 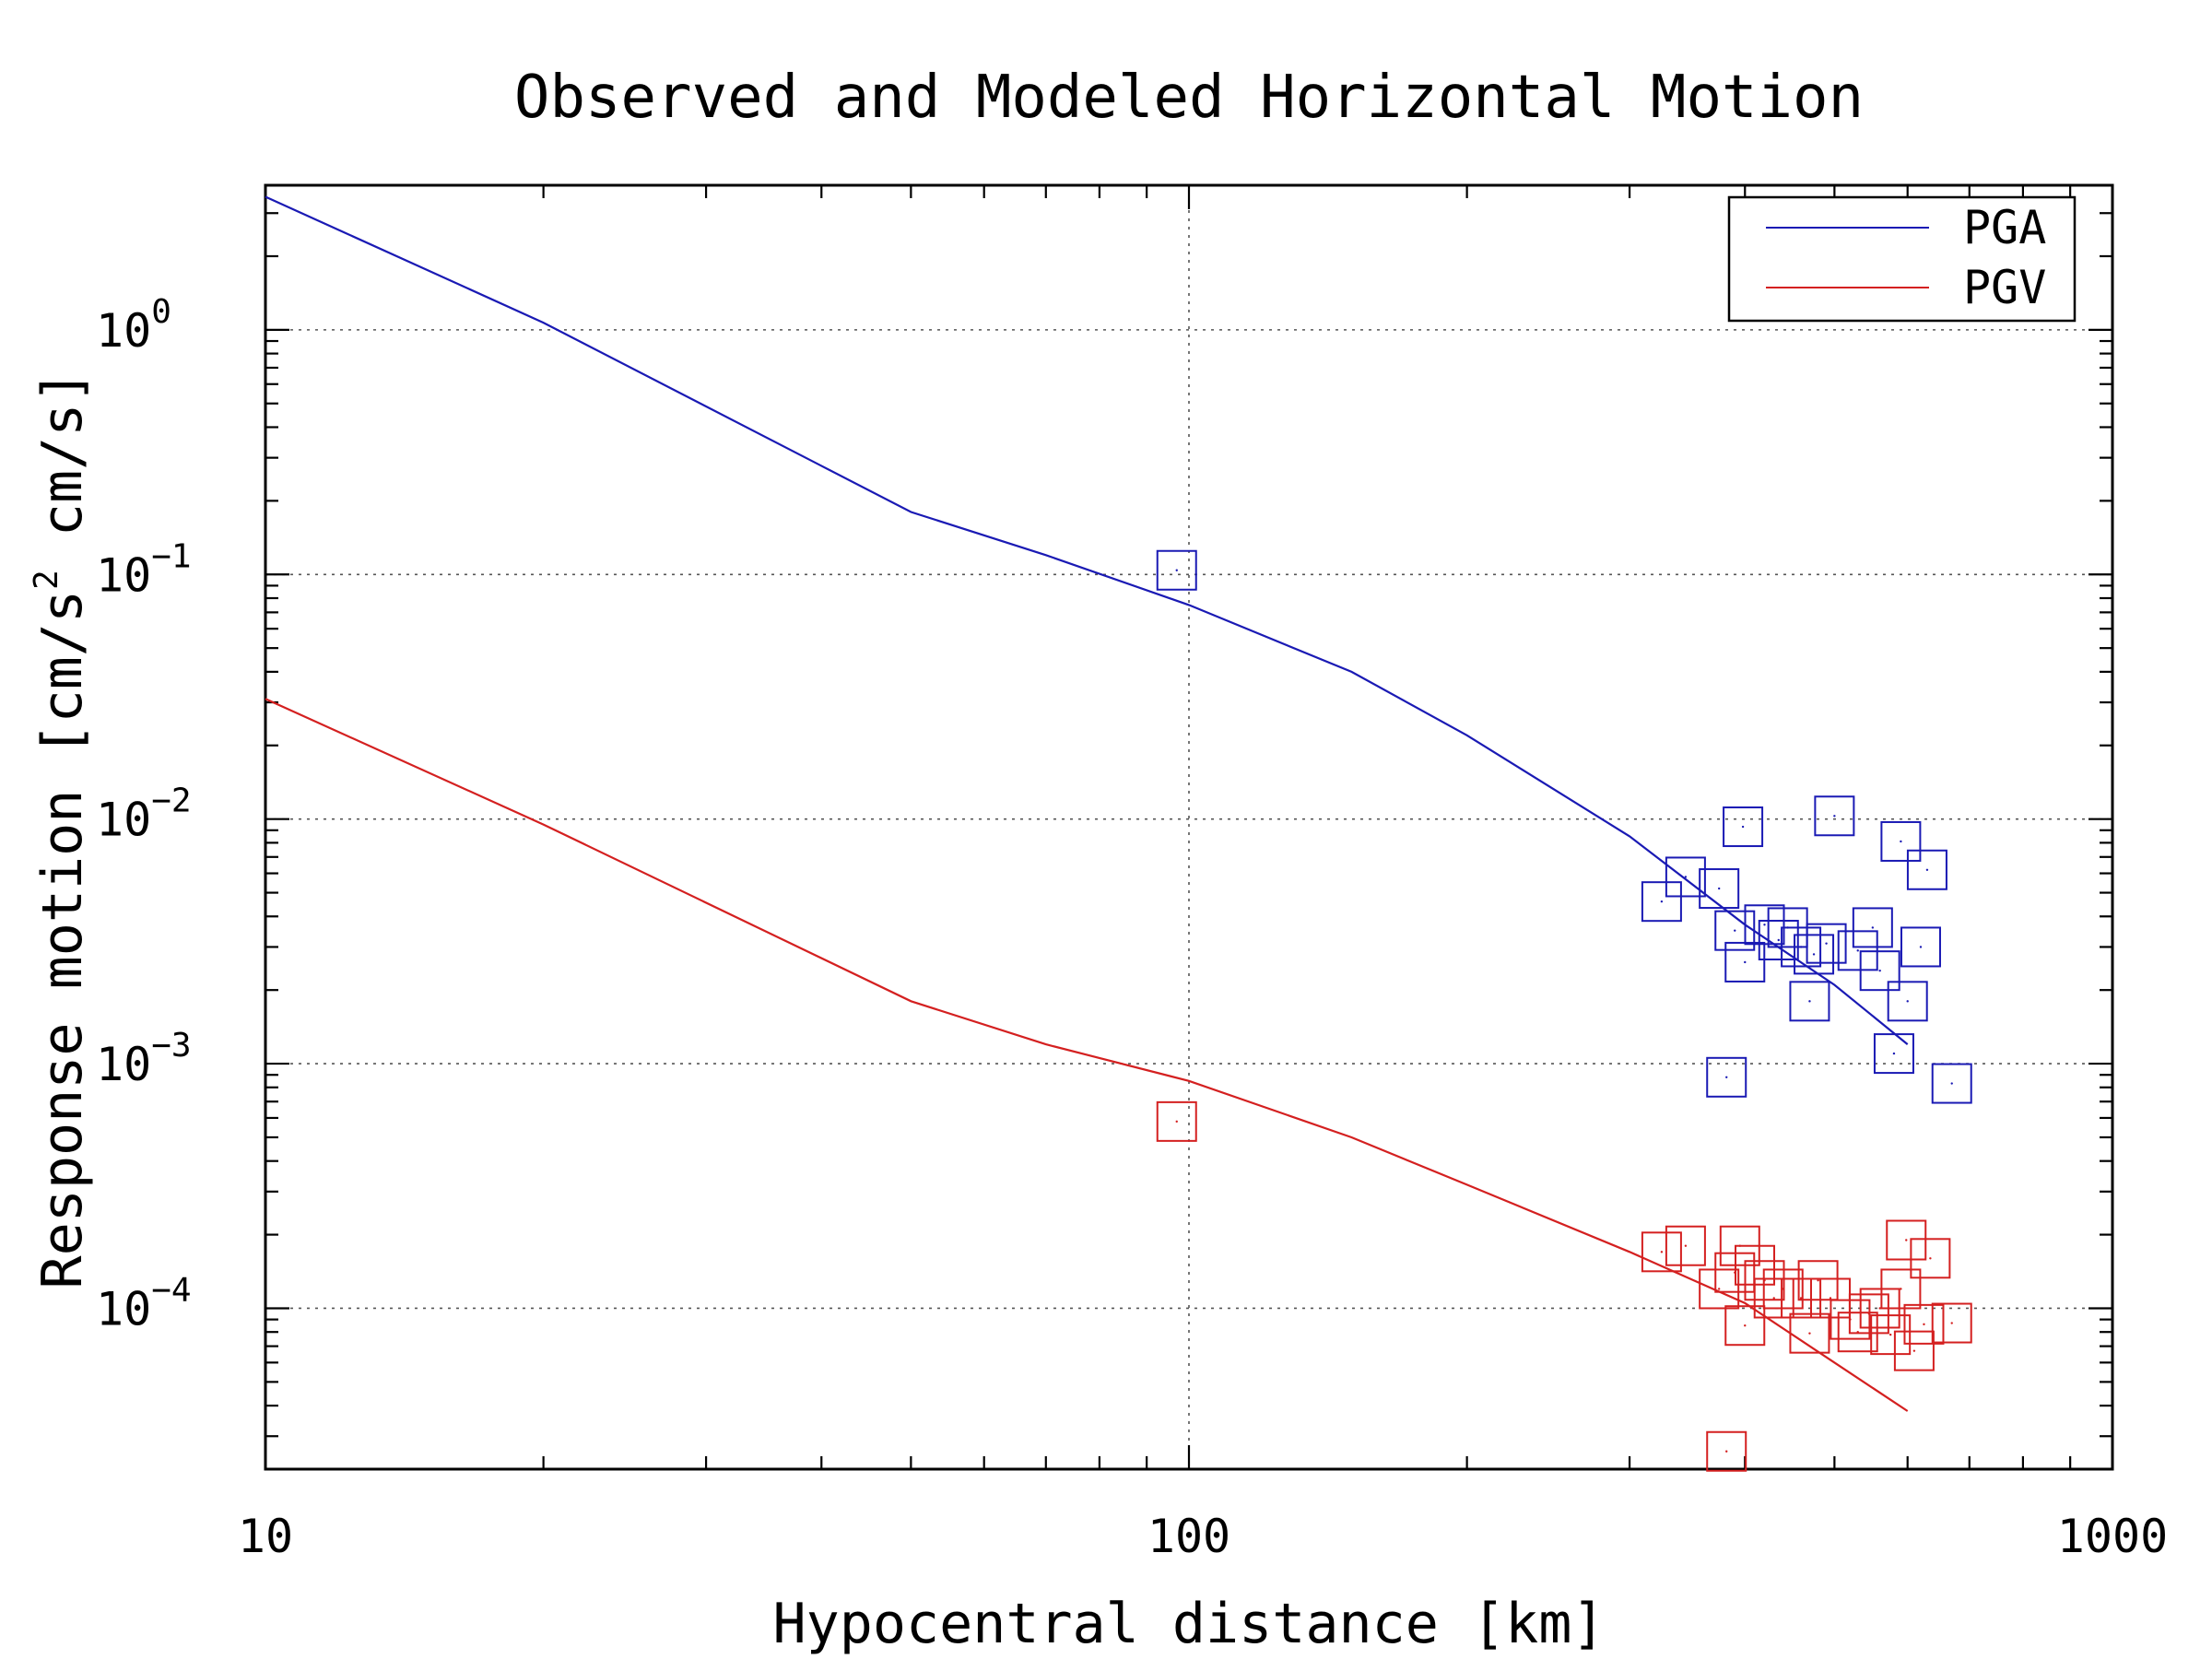 What do you see at coordinates (62, 939) in the screenshot?
I see `y-axis-label-part-1: Response motion [cm/s` at bounding box center [62, 939].